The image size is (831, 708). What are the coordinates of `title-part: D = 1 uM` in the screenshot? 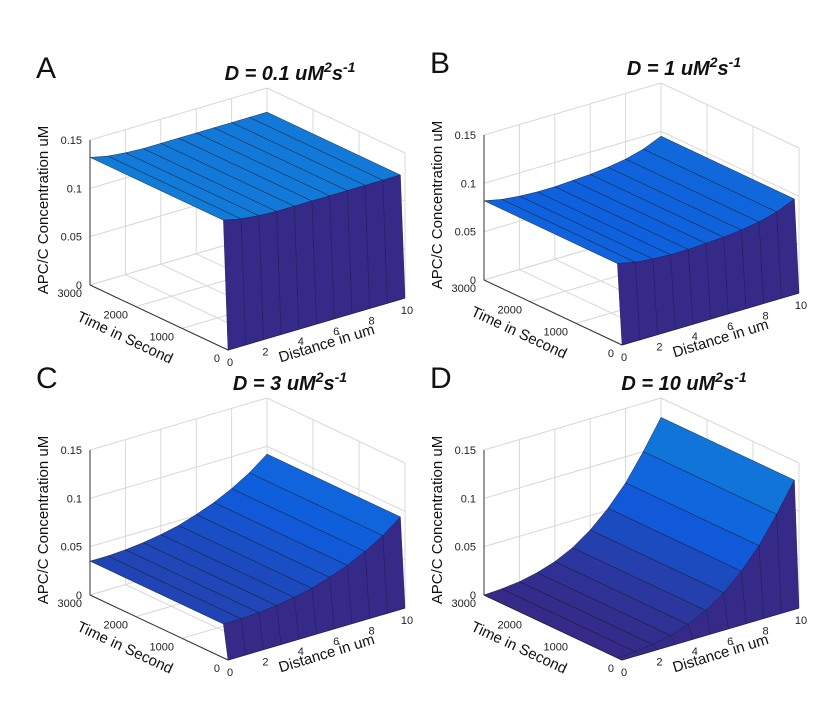 It's located at (669, 69).